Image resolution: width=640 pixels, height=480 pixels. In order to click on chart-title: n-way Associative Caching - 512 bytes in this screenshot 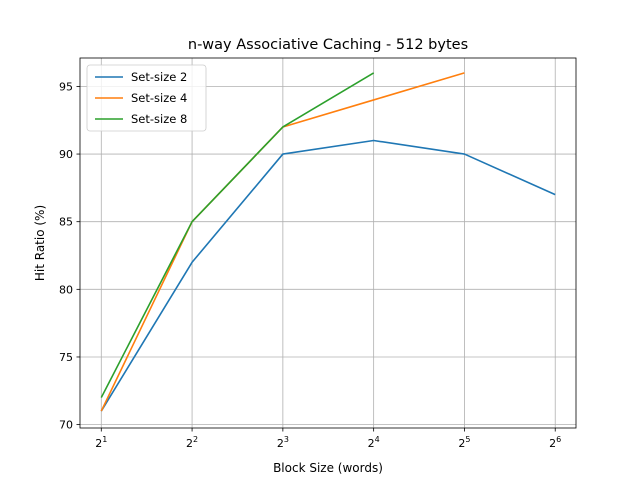, I will do `click(328, 45)`.